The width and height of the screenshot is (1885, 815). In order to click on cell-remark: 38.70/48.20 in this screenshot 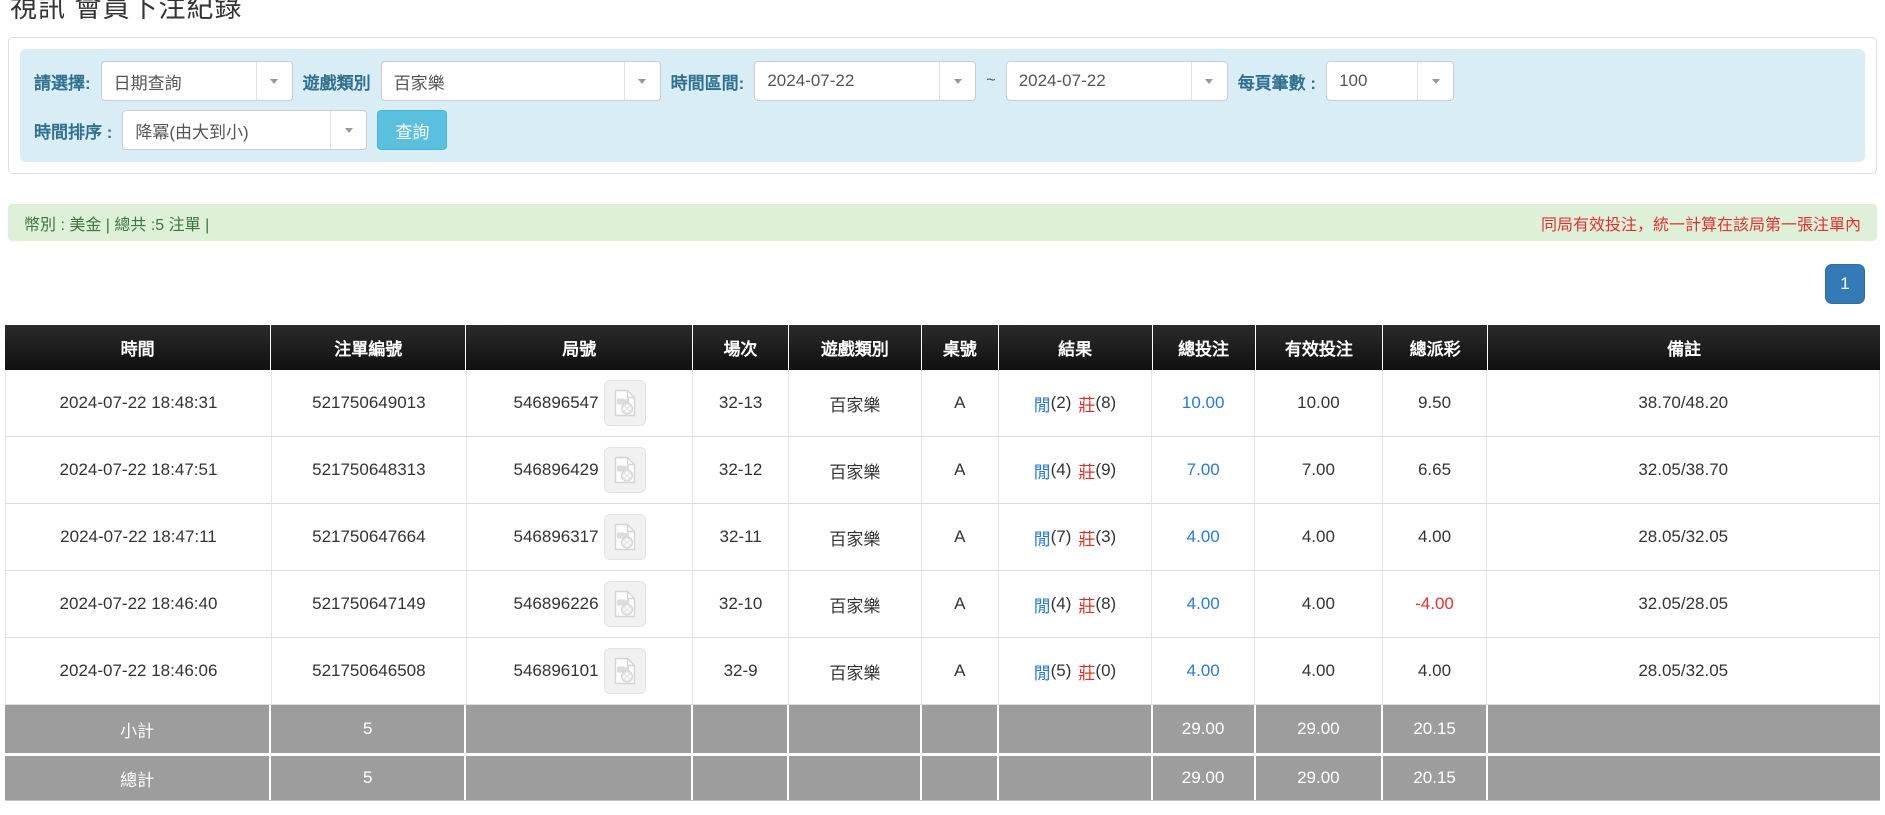, I will do `click(1683, 402)`.